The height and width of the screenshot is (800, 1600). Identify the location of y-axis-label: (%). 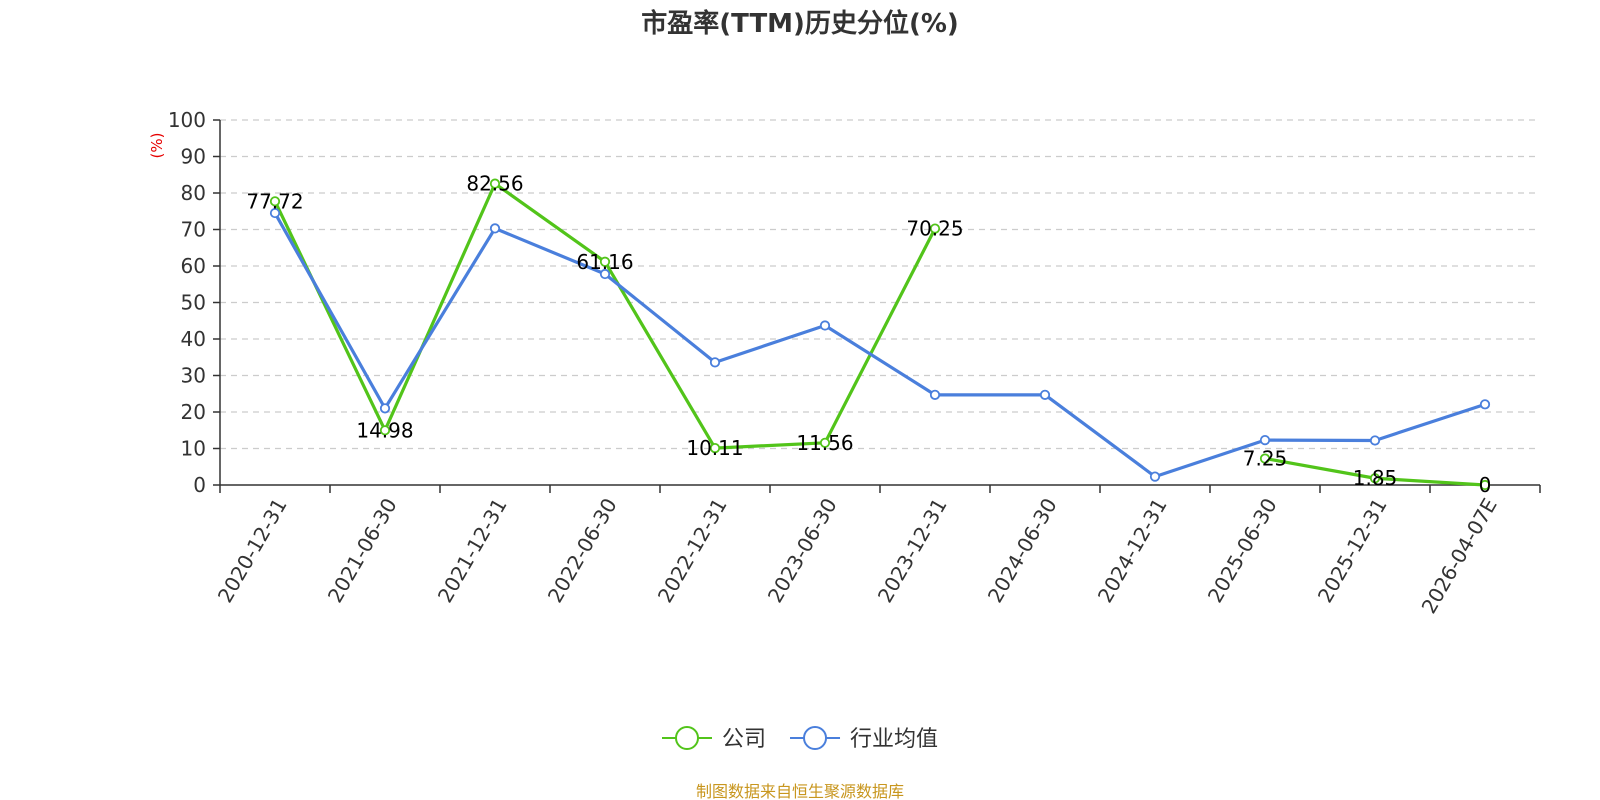
(157, 146).